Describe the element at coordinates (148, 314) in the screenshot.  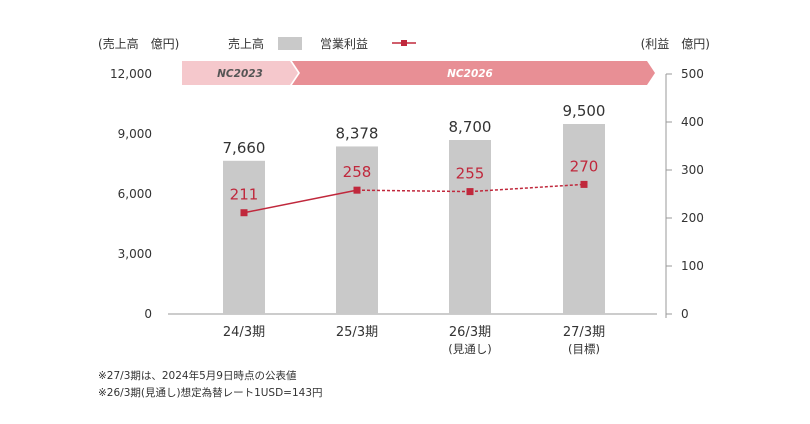
I see `left-tick-label: 0` at that location.